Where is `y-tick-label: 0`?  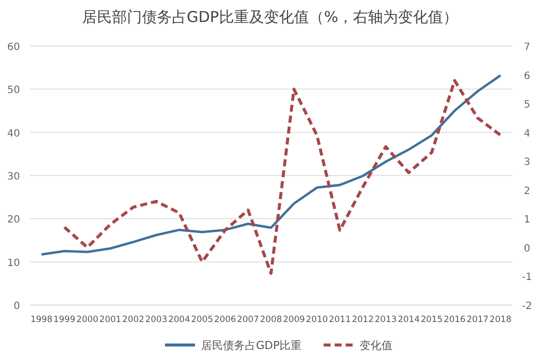
y-tick-label: 0 is located at coordinates (17, 306).